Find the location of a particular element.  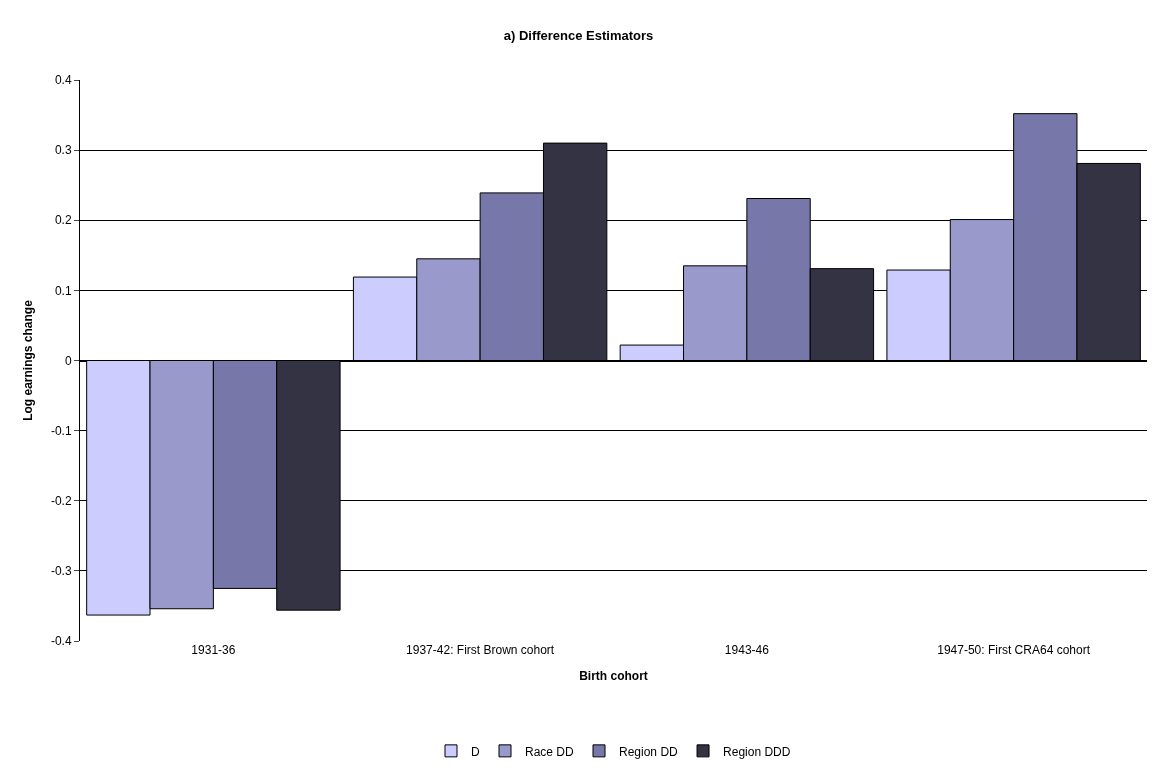

y-tick-label: -0.1 is located at coordinates (61, 430).